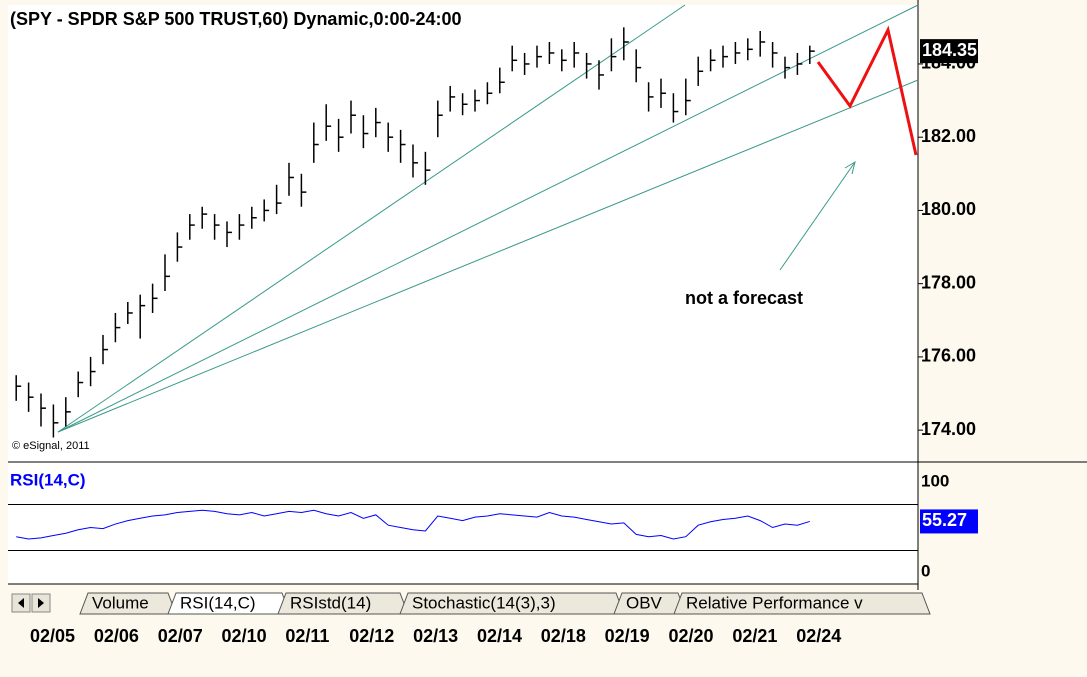 The width and height of the screenshot is (1087, 677). Describe the element at coordinates (116, 636) in the screenshot. I see `x-tick-label: 02/06` at that location.